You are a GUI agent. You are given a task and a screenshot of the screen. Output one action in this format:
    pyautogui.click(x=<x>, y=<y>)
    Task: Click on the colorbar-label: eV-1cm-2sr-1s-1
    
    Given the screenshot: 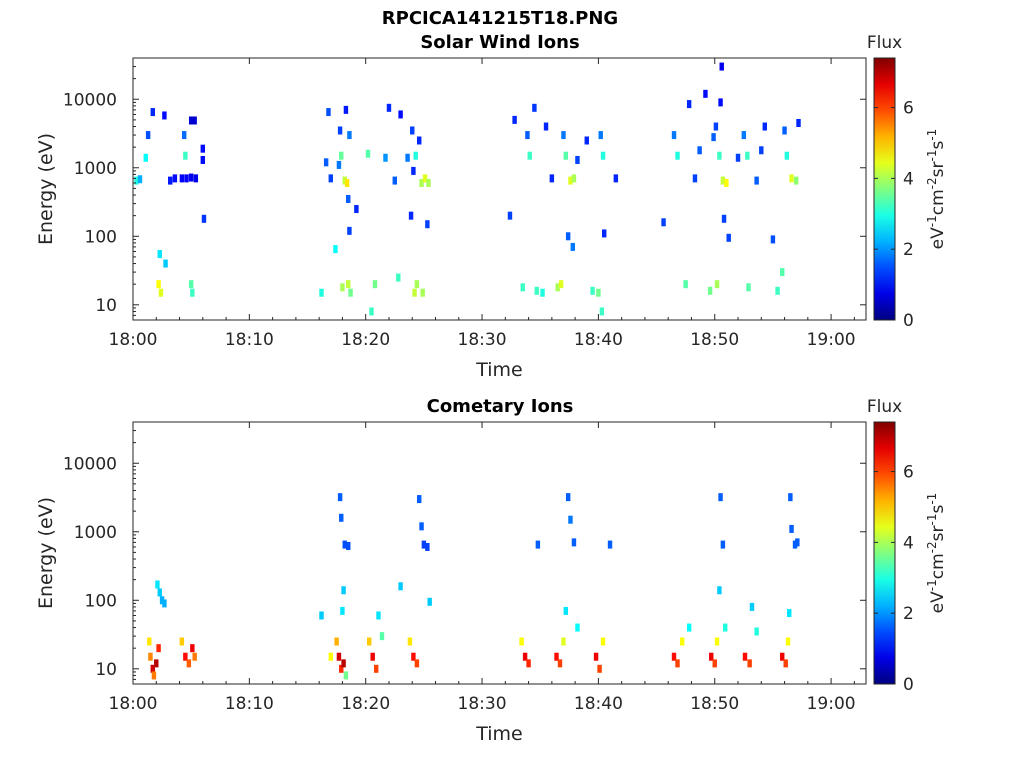 What is the action you would take?
    pyautogui.click(x=936, y=189)
    